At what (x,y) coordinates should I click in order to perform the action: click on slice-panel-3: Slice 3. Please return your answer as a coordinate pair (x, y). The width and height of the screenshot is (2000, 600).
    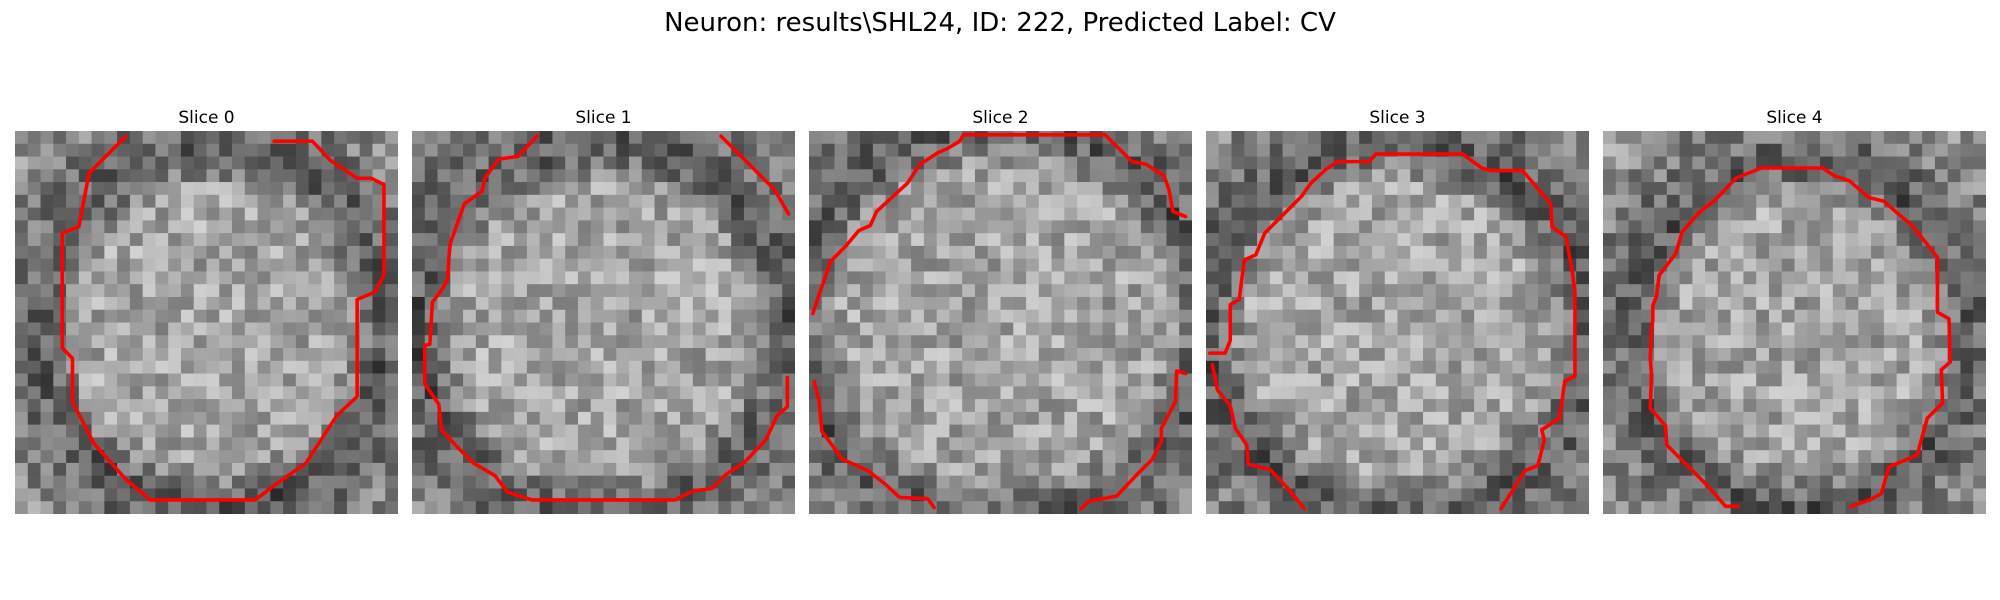
    Looking at the image, I should click on (1397, 309).